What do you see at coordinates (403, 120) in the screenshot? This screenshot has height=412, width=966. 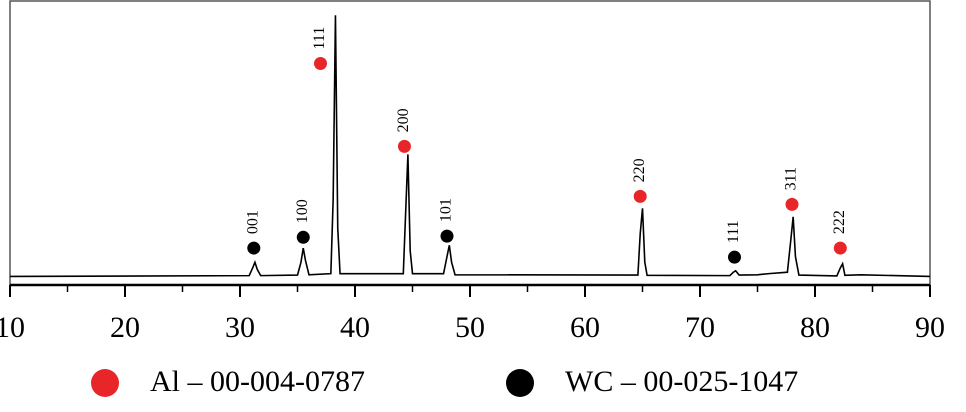 I see `peak-label: 200` at bounding box center [403, 120].